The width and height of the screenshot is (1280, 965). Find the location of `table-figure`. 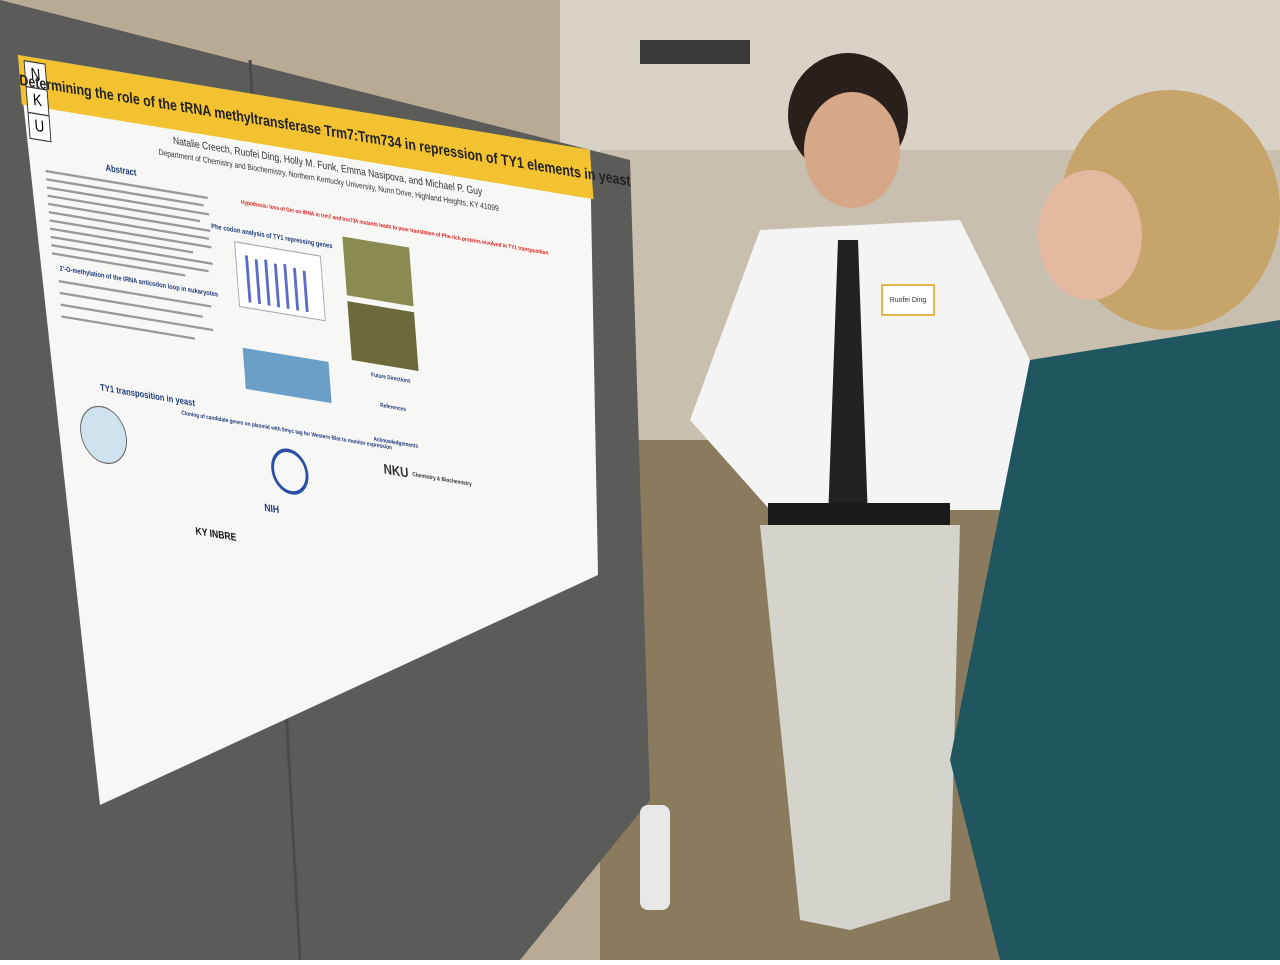

table-figure is located at coordinates (287, 375).